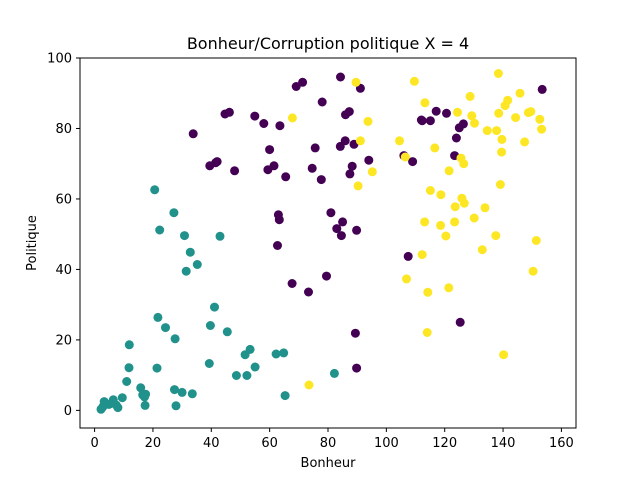 This screenshot has width=640, height=480. I want to click on x-tick-label: 20, so click(153, 443).